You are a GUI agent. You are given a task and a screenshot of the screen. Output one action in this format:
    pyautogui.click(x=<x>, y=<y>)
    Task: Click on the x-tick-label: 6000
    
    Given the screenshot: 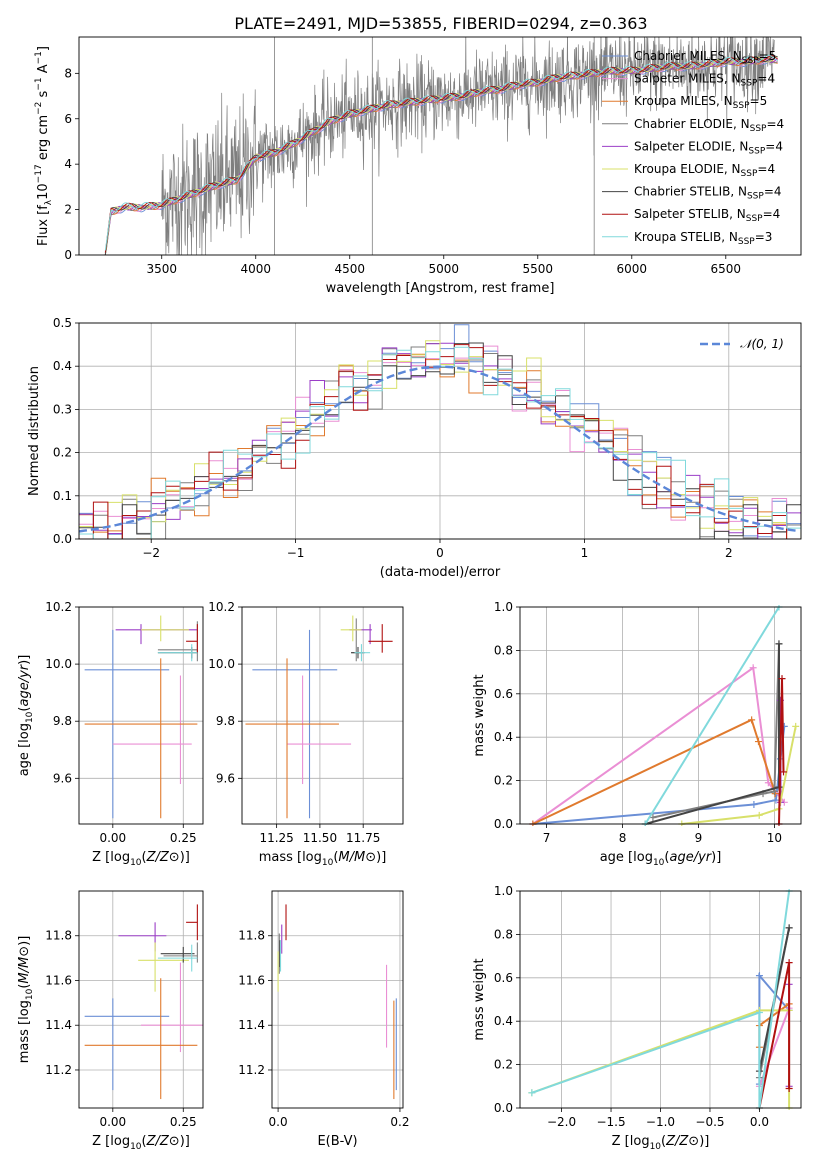 What is the action you would take?
    pyautogui.click(x=632, y=269)
    